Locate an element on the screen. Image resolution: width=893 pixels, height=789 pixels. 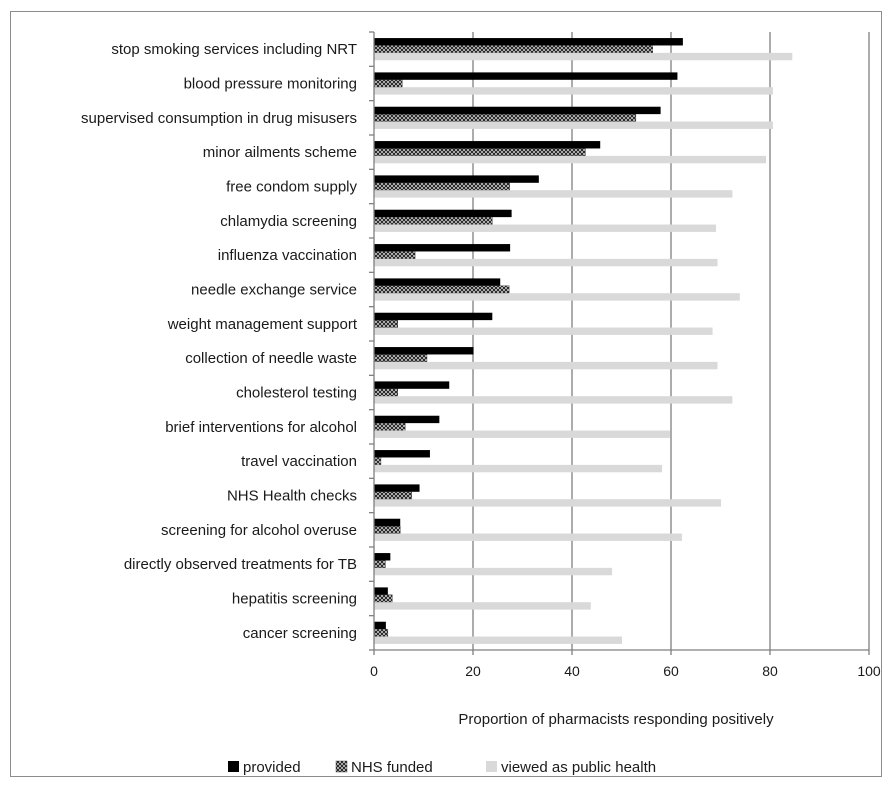
category-label: directly observed treatments for TB is located at coordinates (240, 564).